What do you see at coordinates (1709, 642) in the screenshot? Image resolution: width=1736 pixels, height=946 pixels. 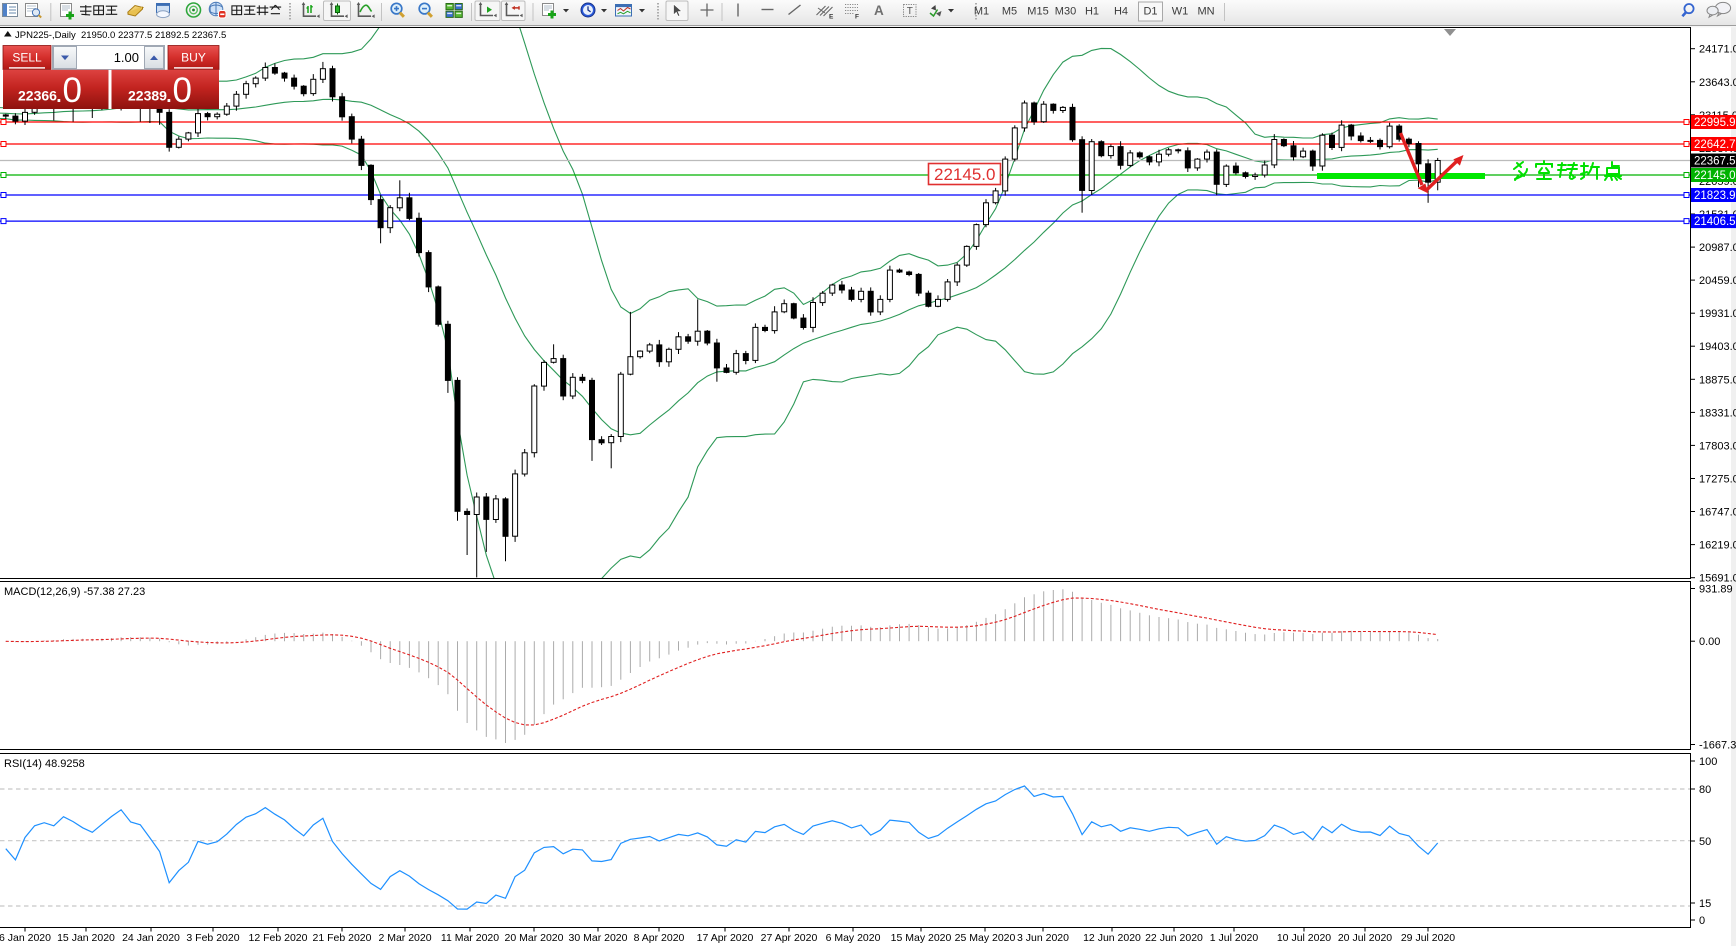 I see `svg-text: 0.00` at bounding box center [1709, 642].